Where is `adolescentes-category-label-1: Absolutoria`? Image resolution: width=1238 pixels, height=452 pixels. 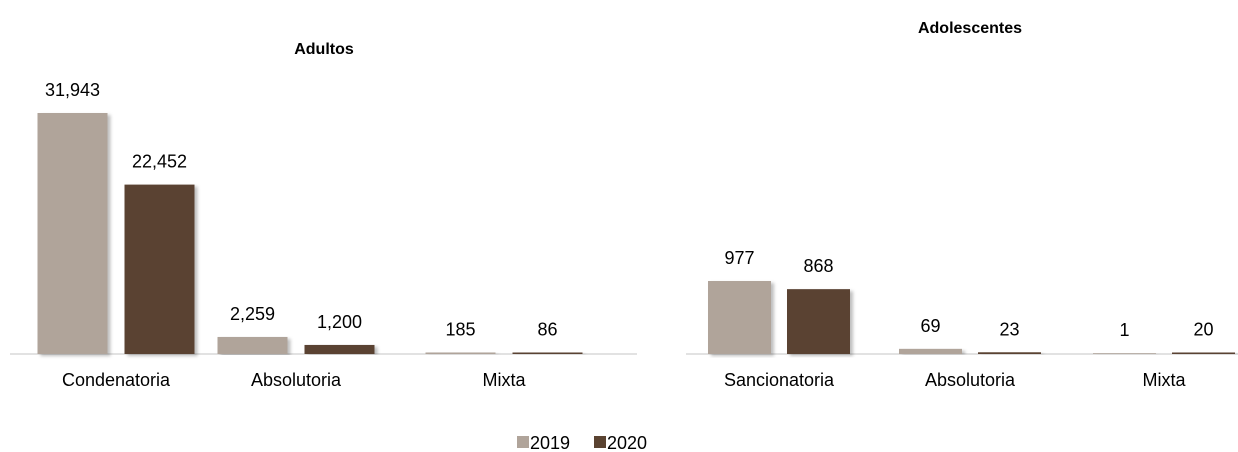
adolescentes-category-label-1: Absolutoria is located at coordinates (970, 380).